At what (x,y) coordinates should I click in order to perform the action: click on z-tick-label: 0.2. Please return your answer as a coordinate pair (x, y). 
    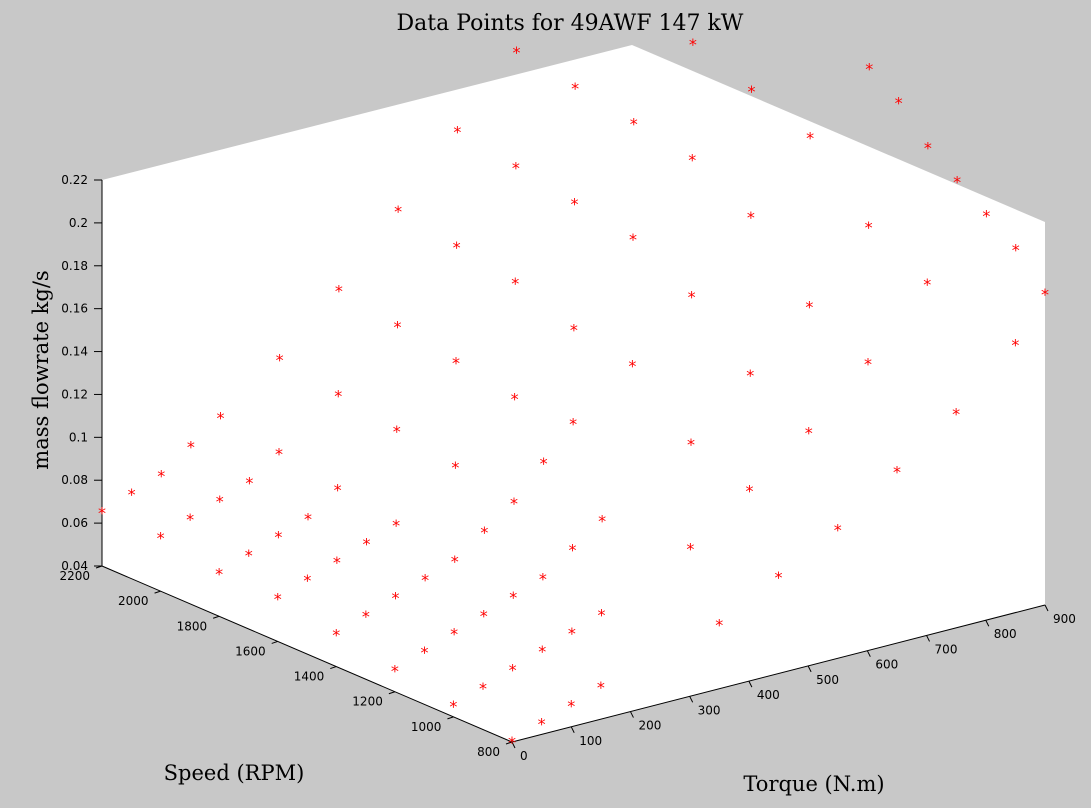
    Looking at the image, I should click on (78, 223).